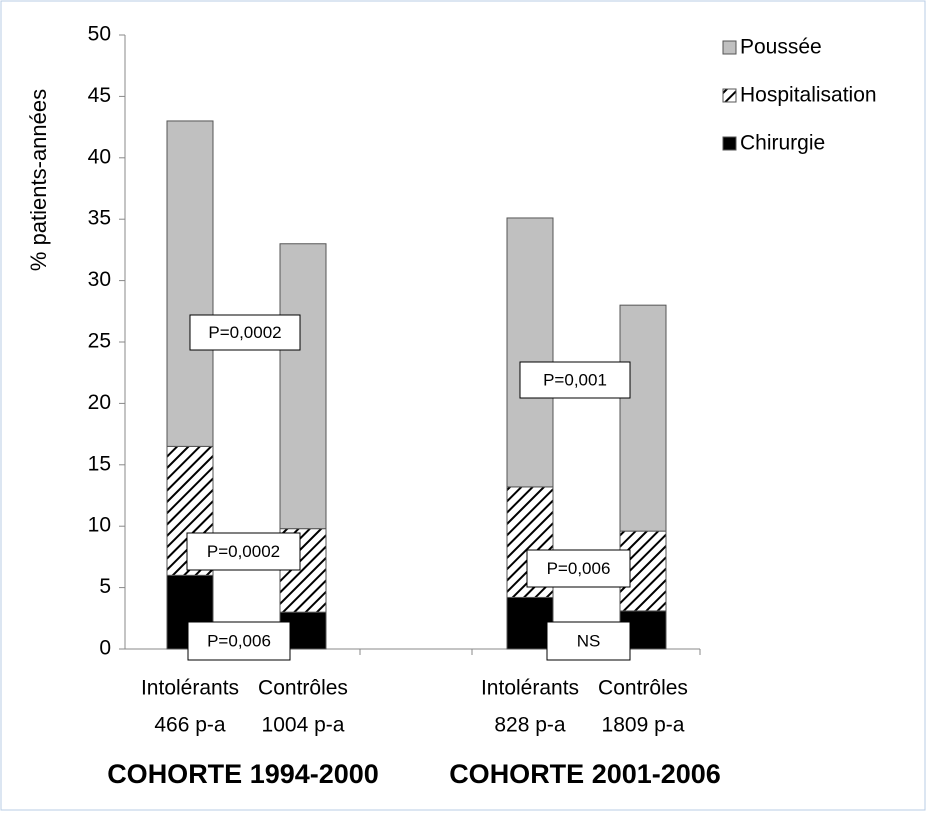  Describe the element at coordinates (99, 156) in the screenshot. I see `y-tick-label: 40` at that location.